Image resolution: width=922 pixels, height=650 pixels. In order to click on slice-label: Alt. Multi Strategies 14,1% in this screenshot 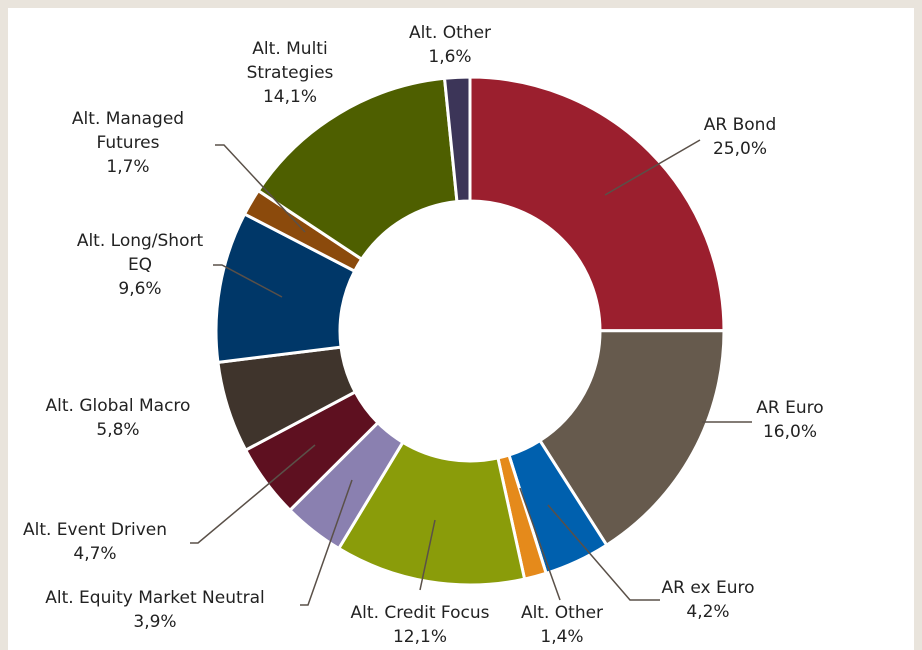, I will do `click(290, 73)`.